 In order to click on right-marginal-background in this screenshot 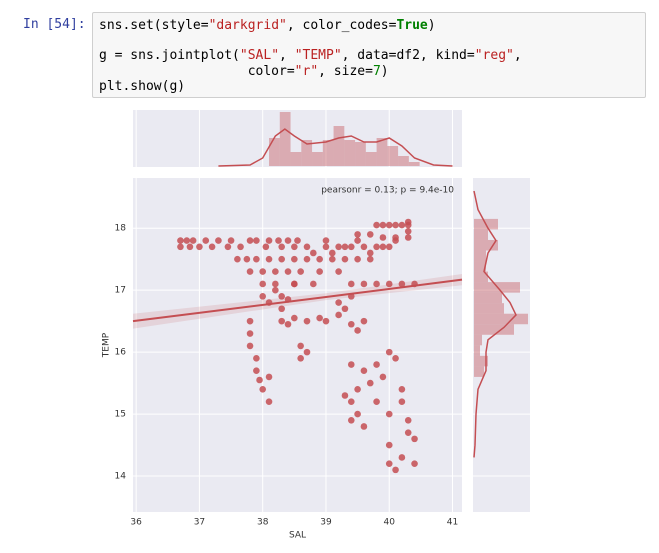, I will do `click(501, 345)`.